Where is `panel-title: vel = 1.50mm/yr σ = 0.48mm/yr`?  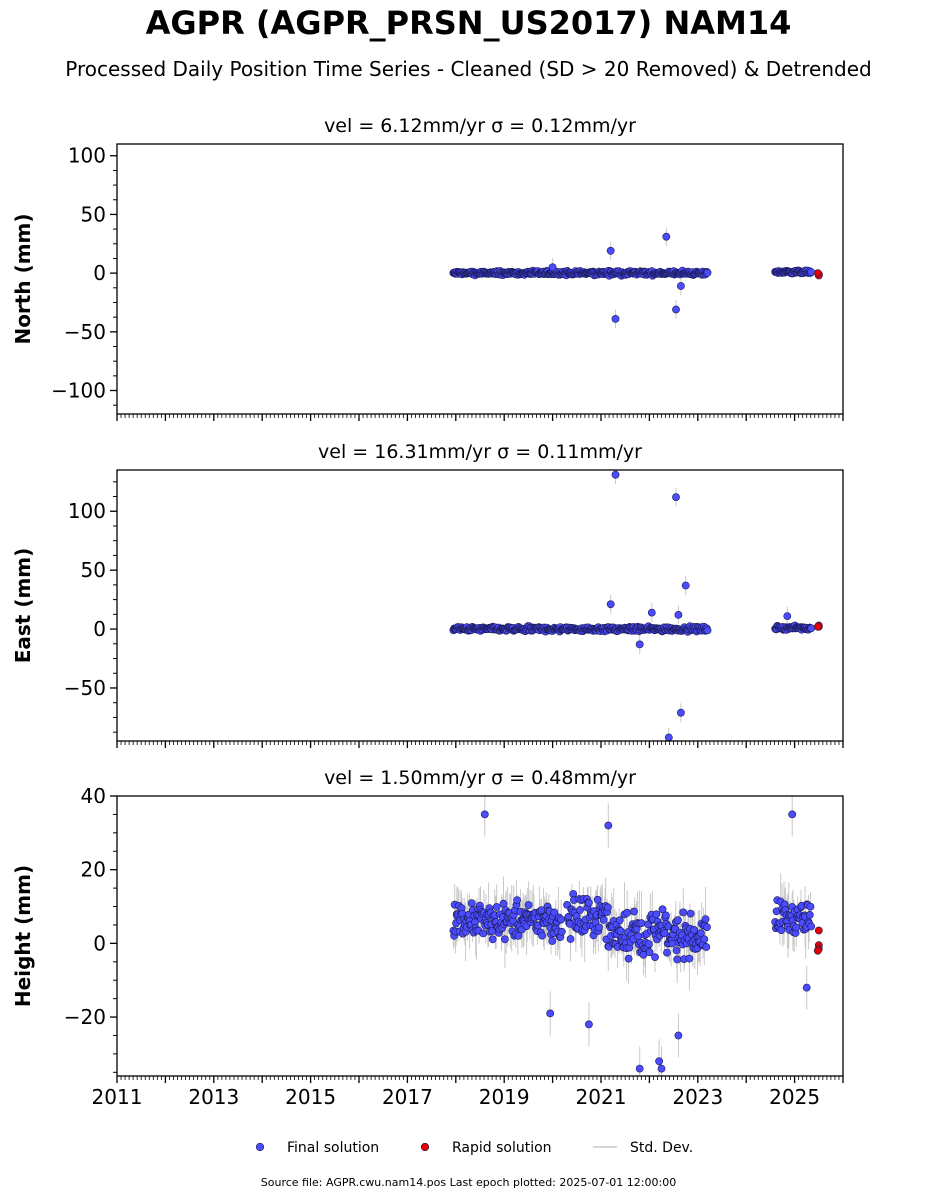 panel-title: vel = 1.50mm/yr σ = 0.48mm/yr is located at coordinates (480, 778).